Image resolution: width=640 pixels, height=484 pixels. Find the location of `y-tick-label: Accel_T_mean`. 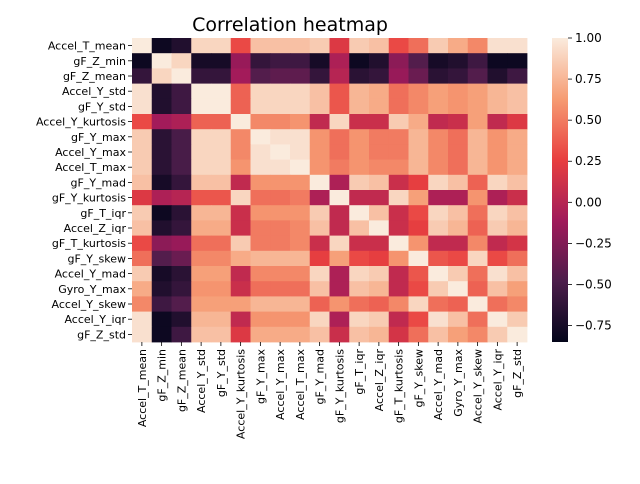

y-tick-label: Accel_T_mean is located at coordinates (87, 46).